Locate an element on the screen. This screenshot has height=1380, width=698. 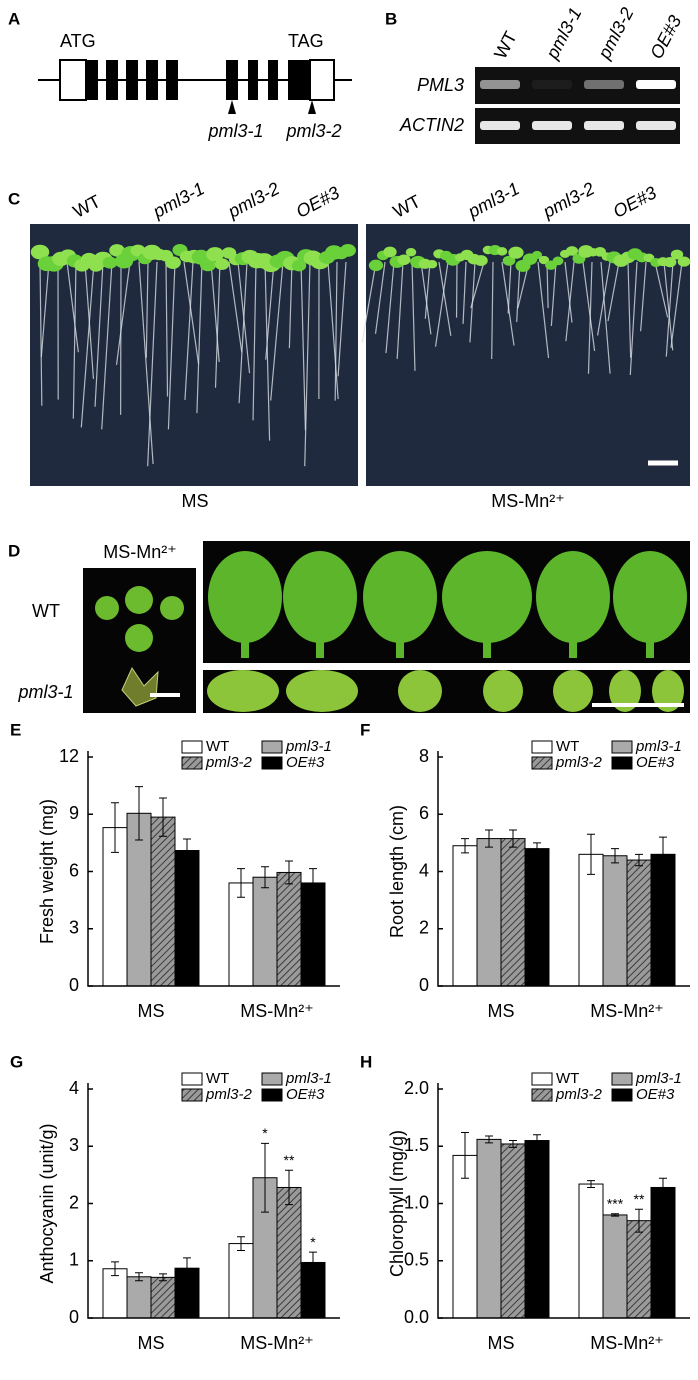
panel-label: C is located at coordinates (14, 198).